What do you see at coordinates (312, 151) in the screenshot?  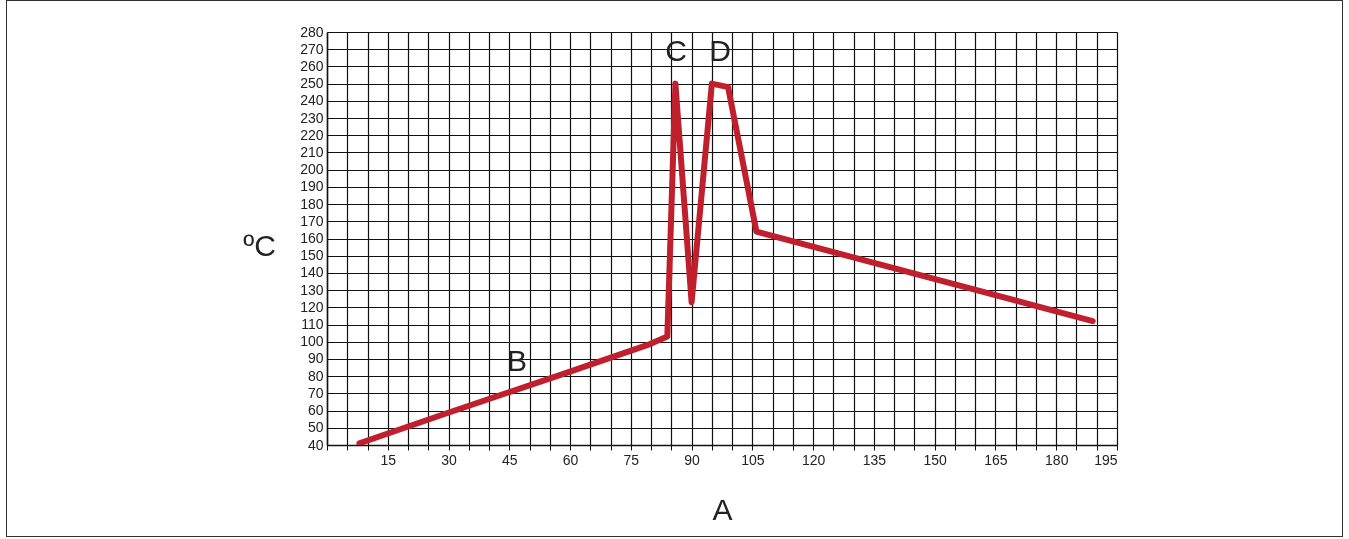 I see `y-tick-label: 210` at bounding box center [312, 151].